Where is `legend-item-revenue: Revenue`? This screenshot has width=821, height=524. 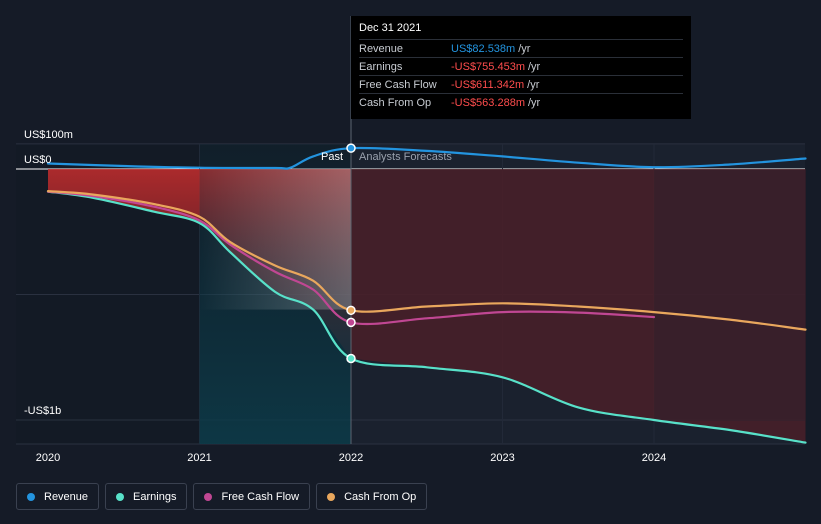
legend-item-revenue: Revenue is located at coordinates (58, 496).